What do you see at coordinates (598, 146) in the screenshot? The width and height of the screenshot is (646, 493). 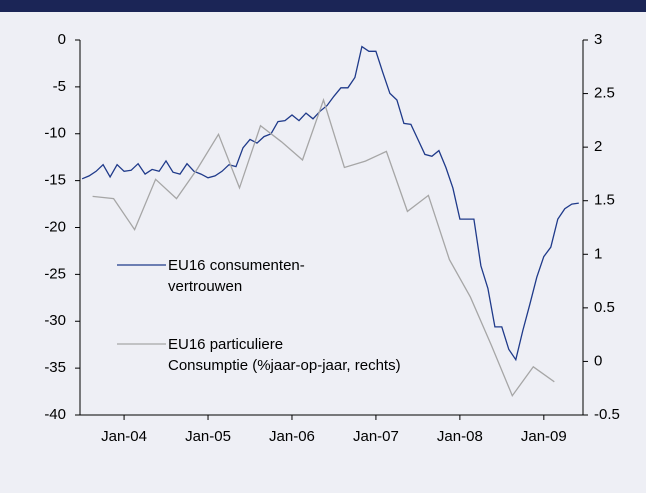 I see `y2-tick-label: 2` at bounding box center [598, 146].